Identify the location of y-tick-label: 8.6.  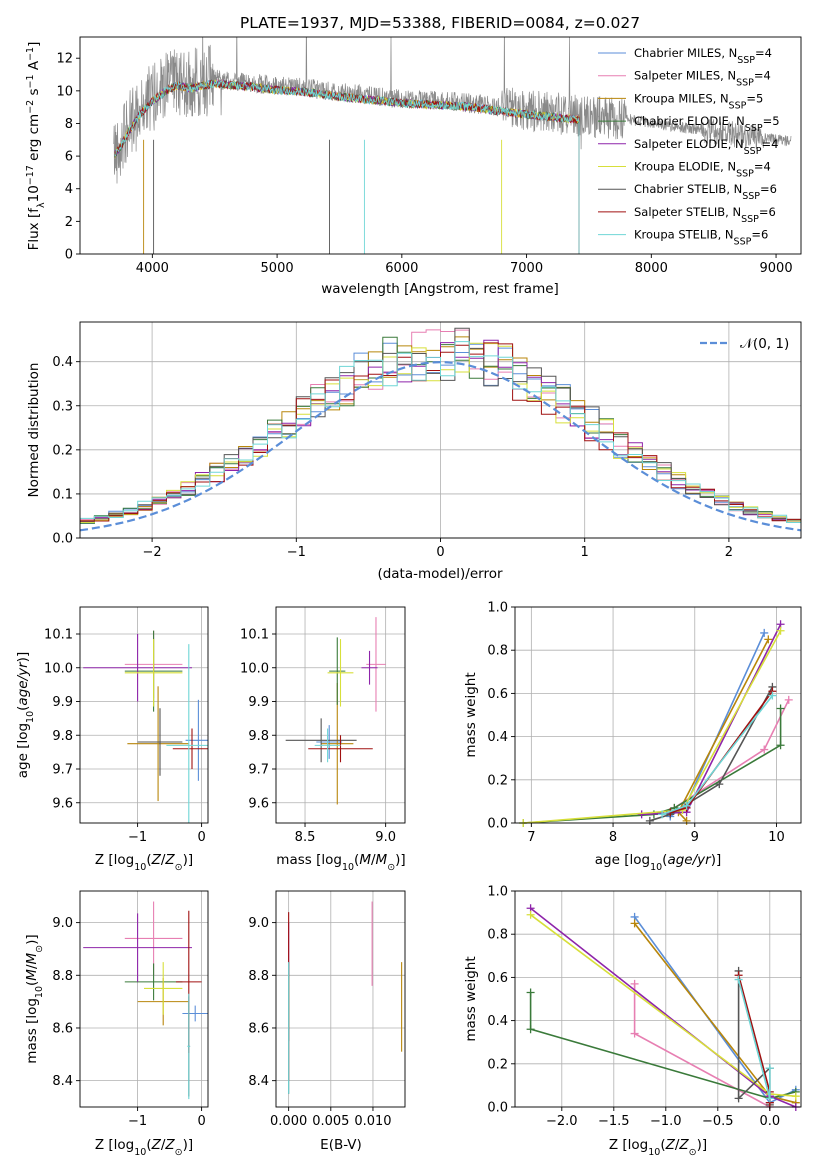
(62, 1028).